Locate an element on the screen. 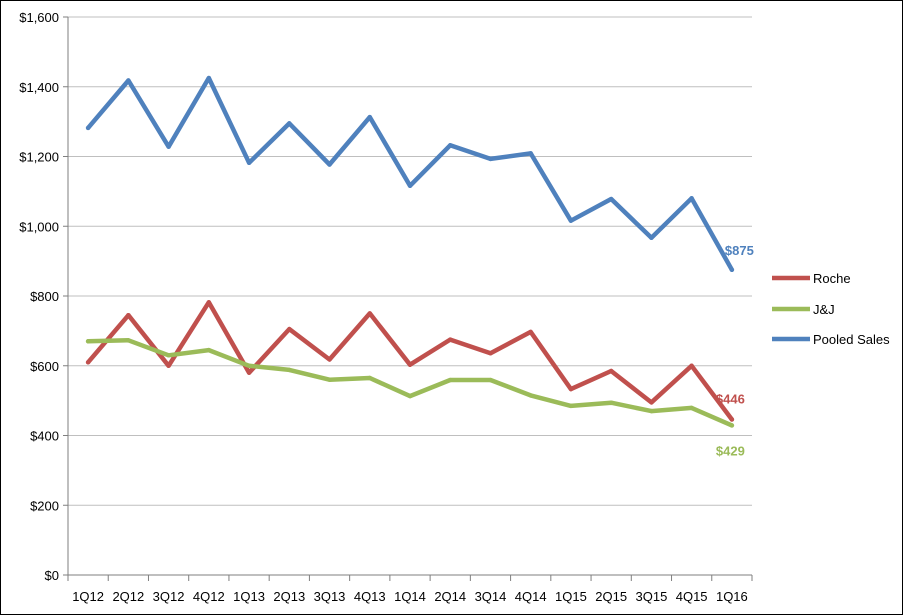 This screenshot has width=903, height=615. legend-label: J&J is located at coordinates (824, 309).